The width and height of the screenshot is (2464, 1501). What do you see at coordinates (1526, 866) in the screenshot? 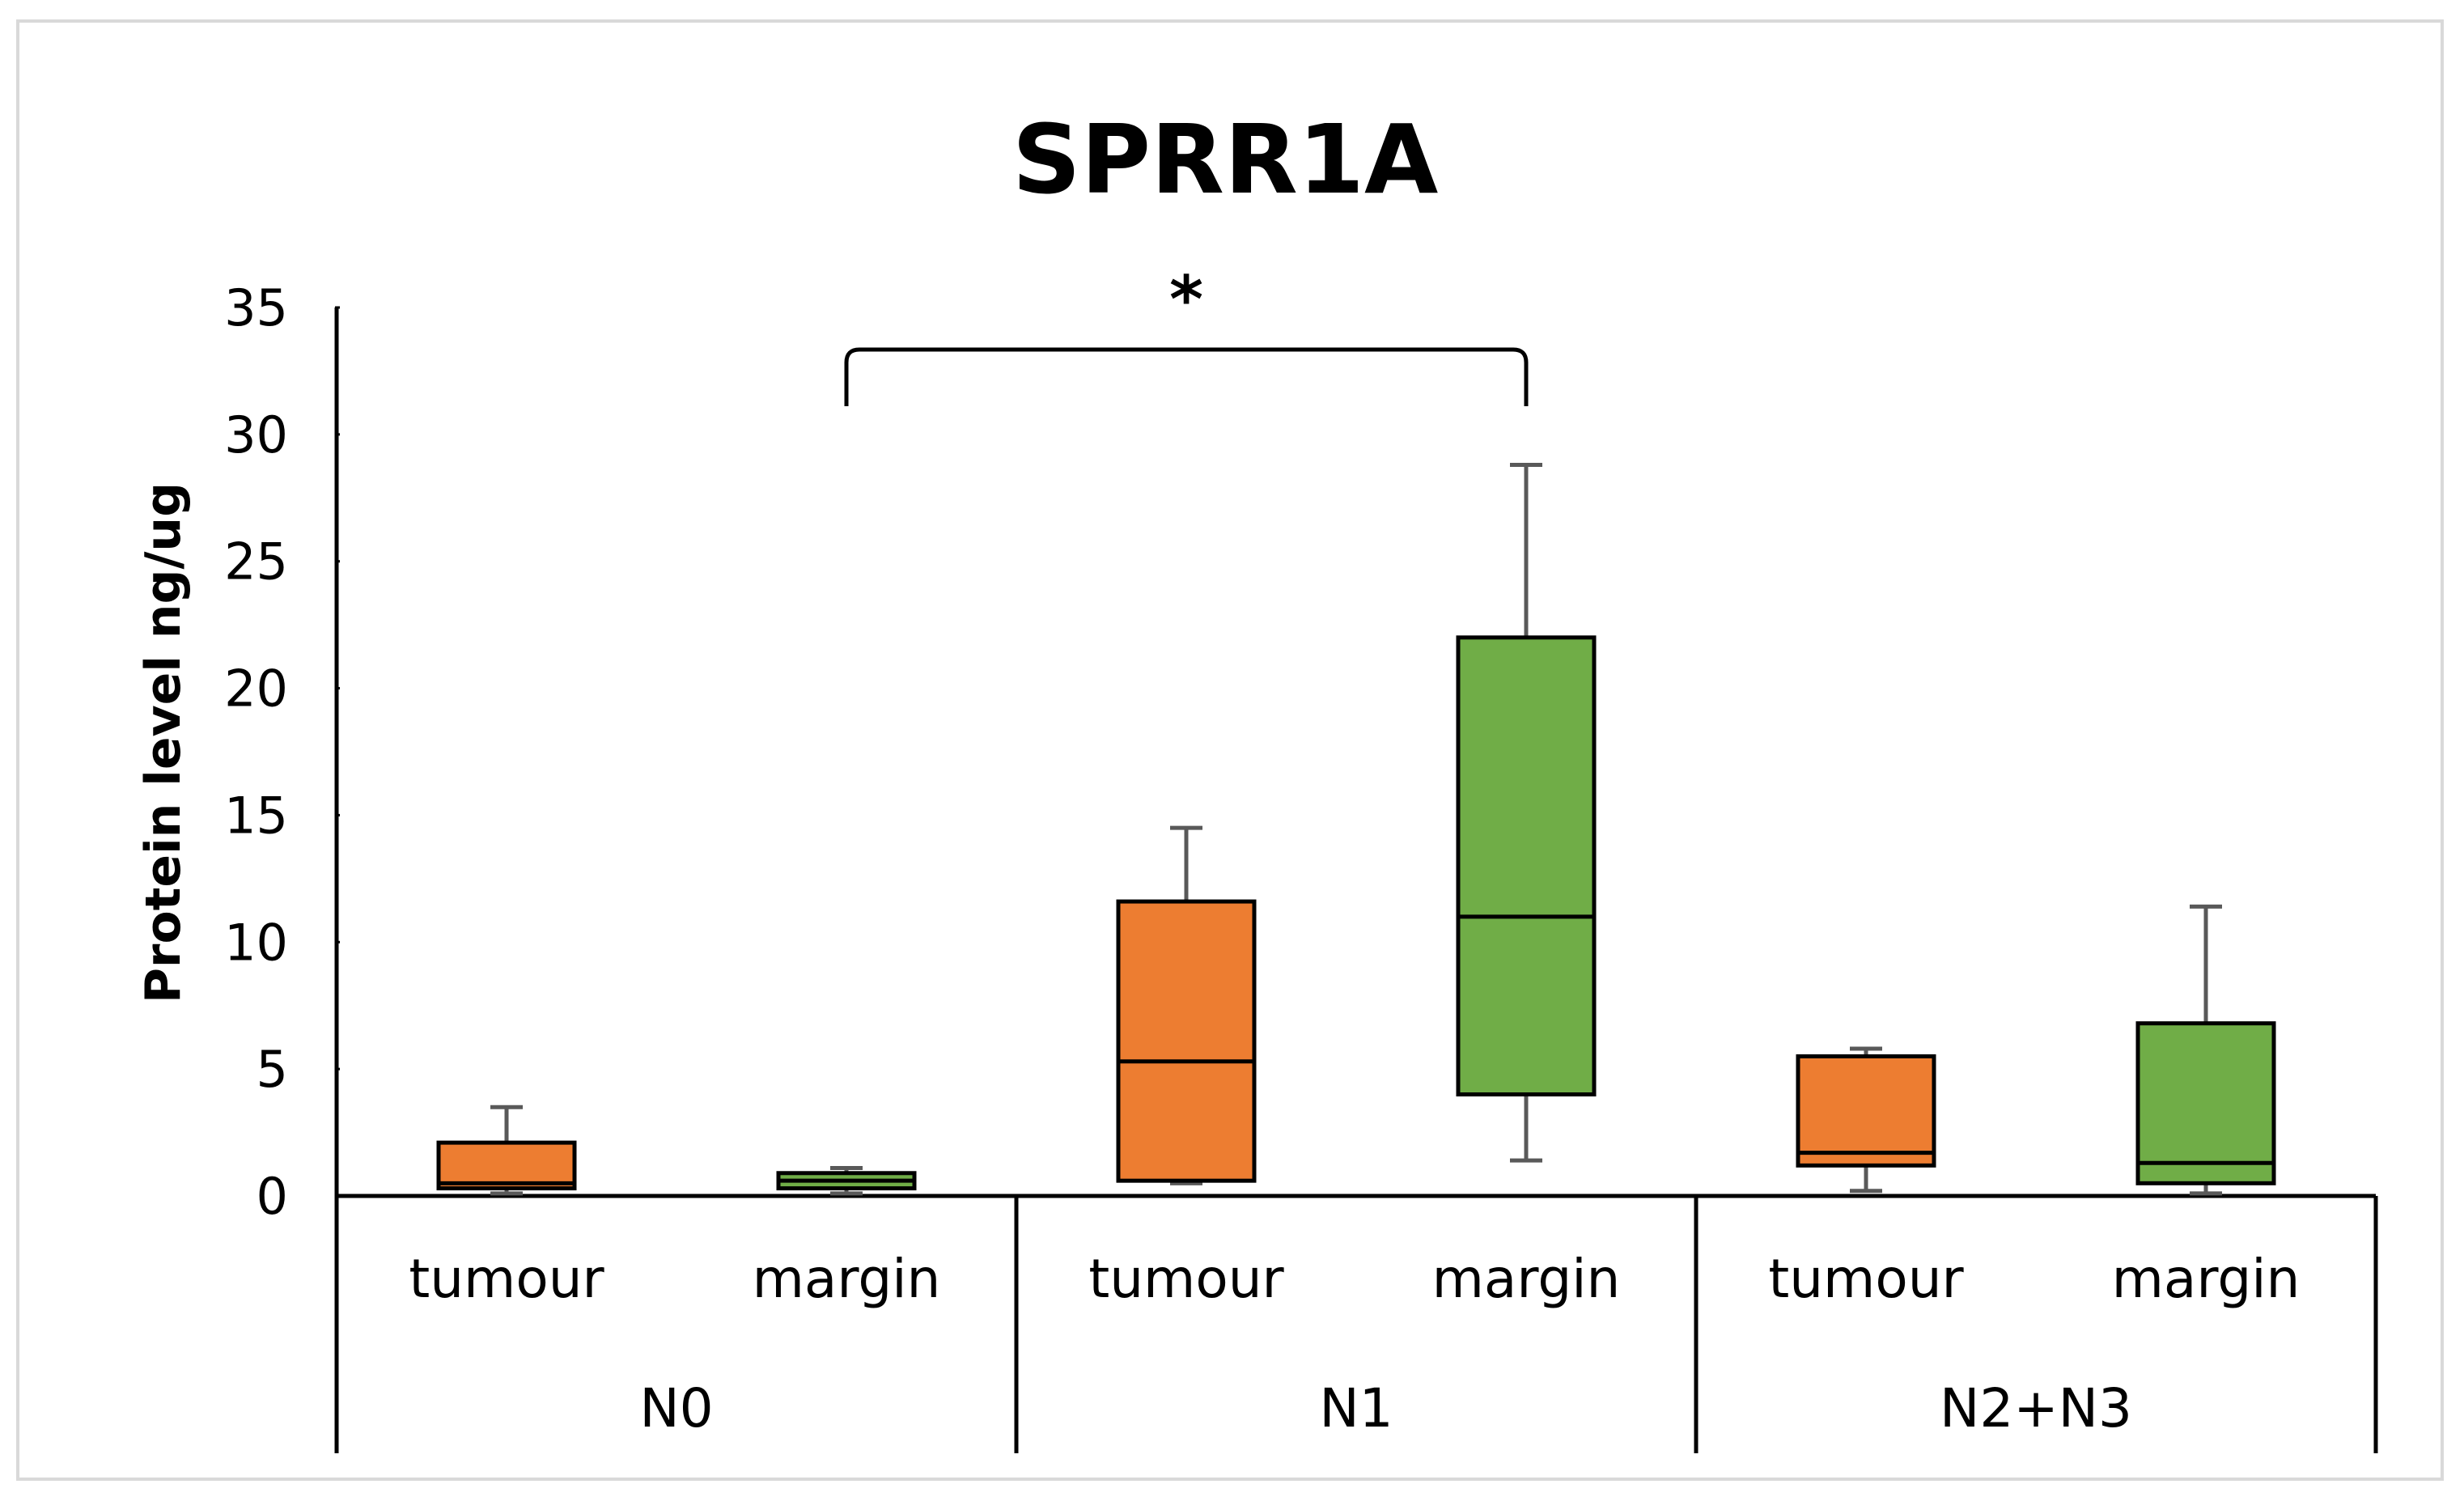
I see `box-n1-margin` at bounding box center [1526, 866].